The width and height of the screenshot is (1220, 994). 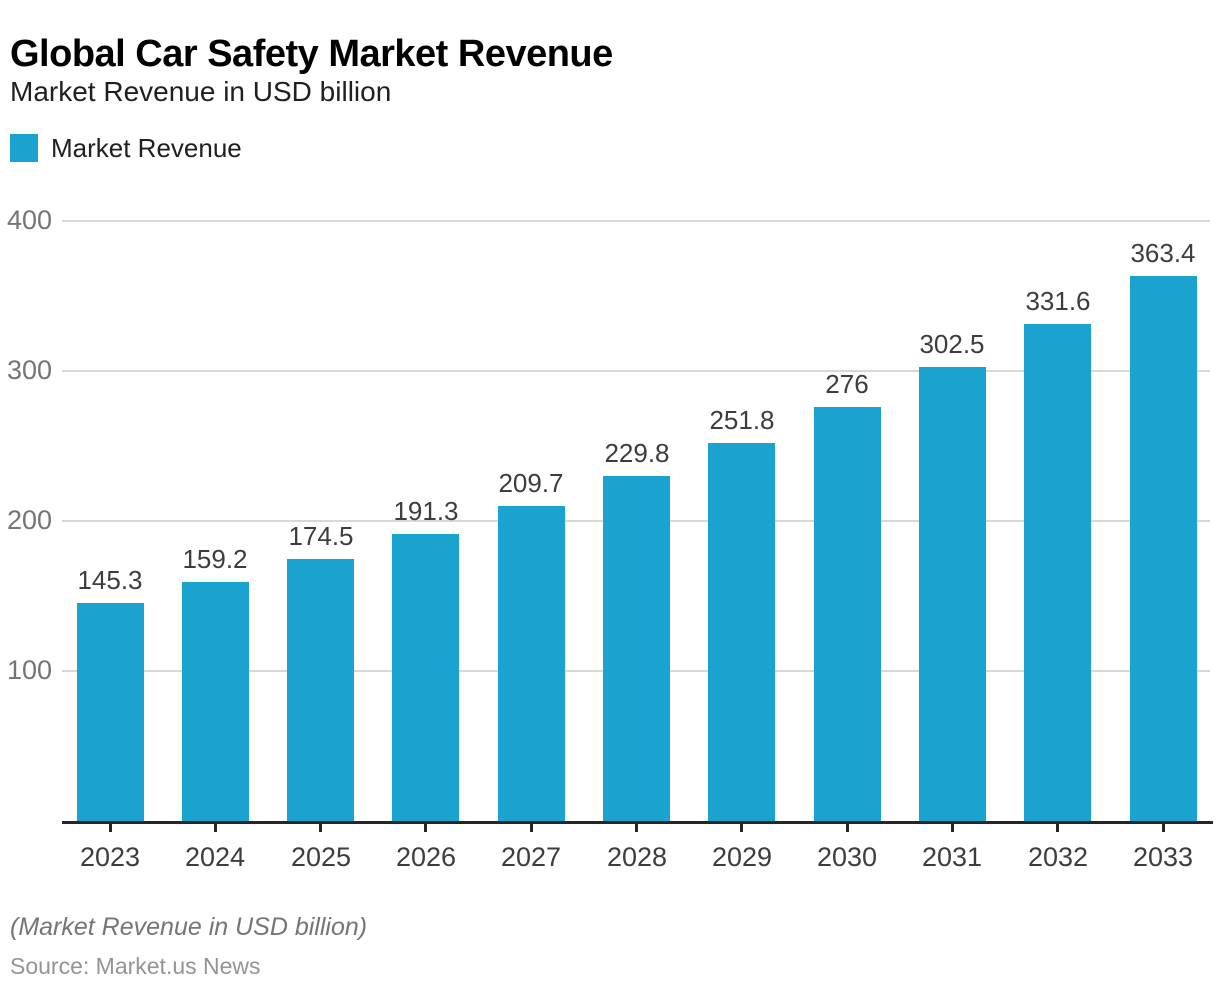 I want to click on x-axis-tick-label: 2029, so click(x=742, y=857).